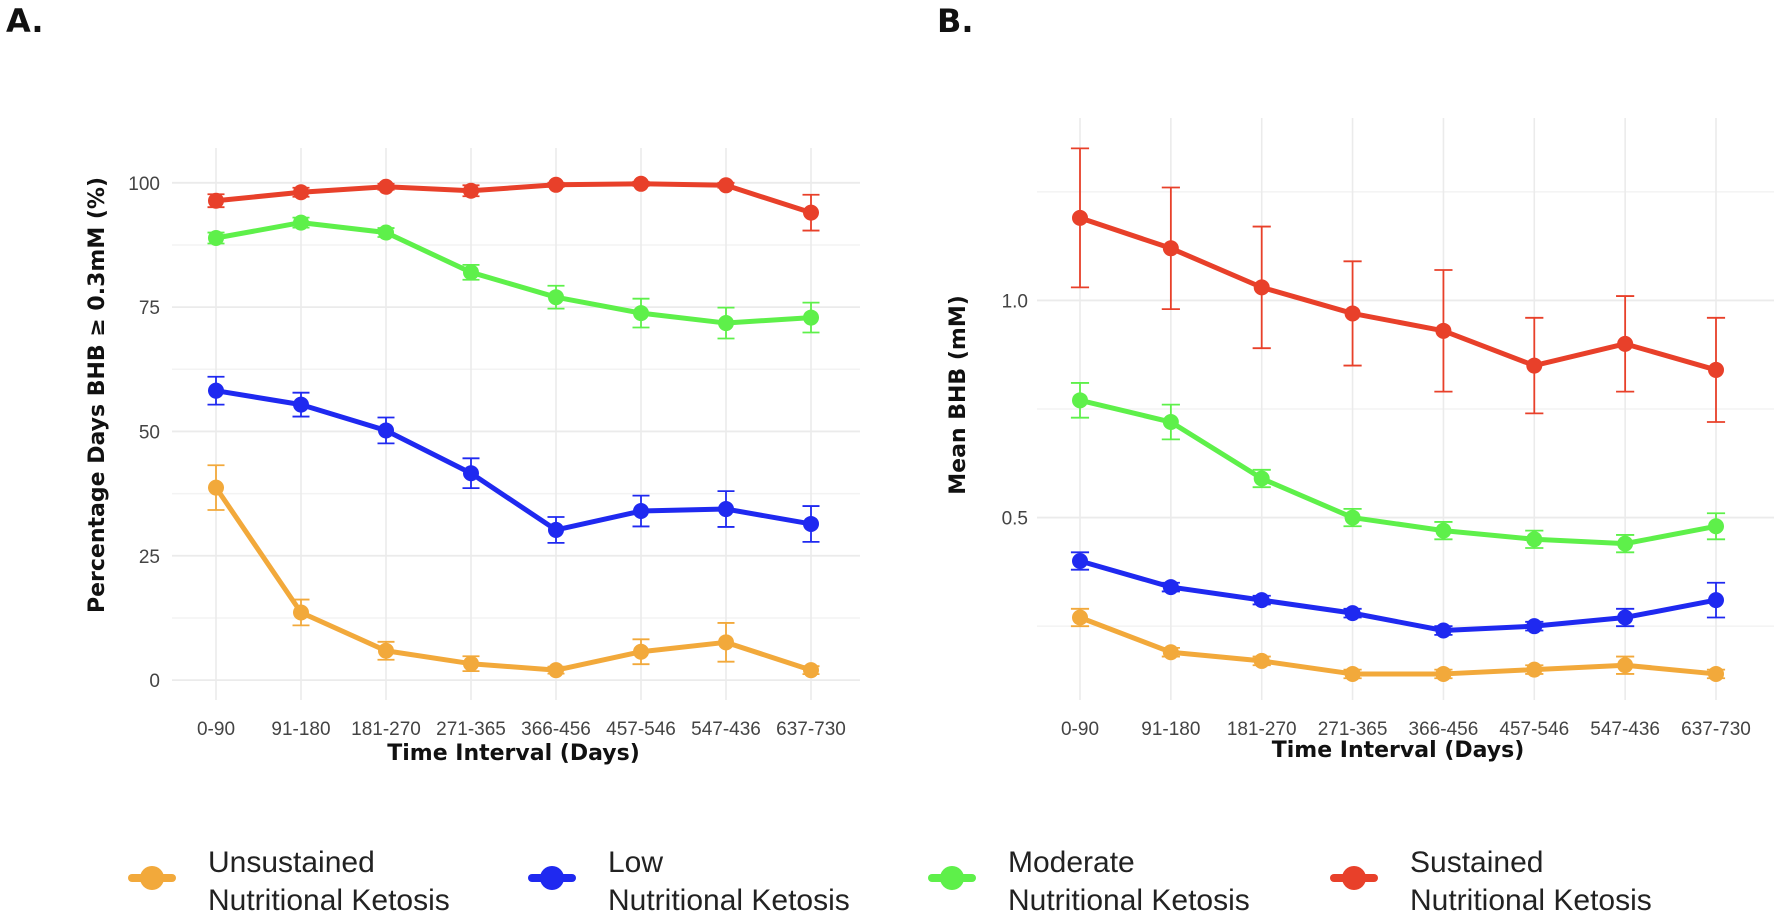 The height and width of the screenshot is (919, 1774). What do you see at coordinates (149, 557) in the screenshot?
I see `y-tick-label: 25` at bounding box center [149, 557].